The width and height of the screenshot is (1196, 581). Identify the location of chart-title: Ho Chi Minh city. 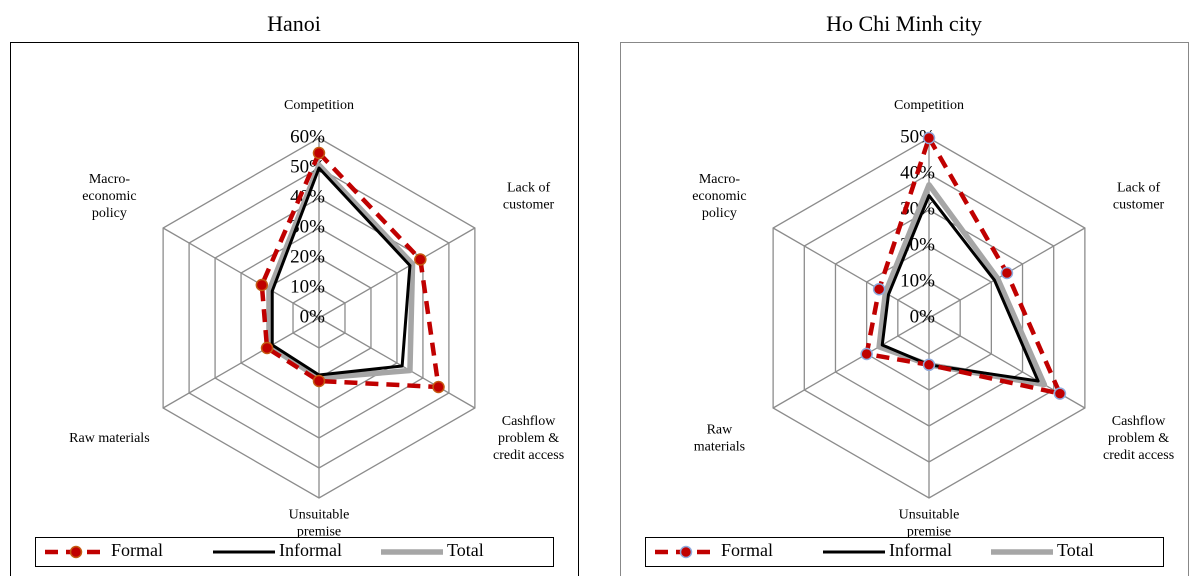
(904, 23).